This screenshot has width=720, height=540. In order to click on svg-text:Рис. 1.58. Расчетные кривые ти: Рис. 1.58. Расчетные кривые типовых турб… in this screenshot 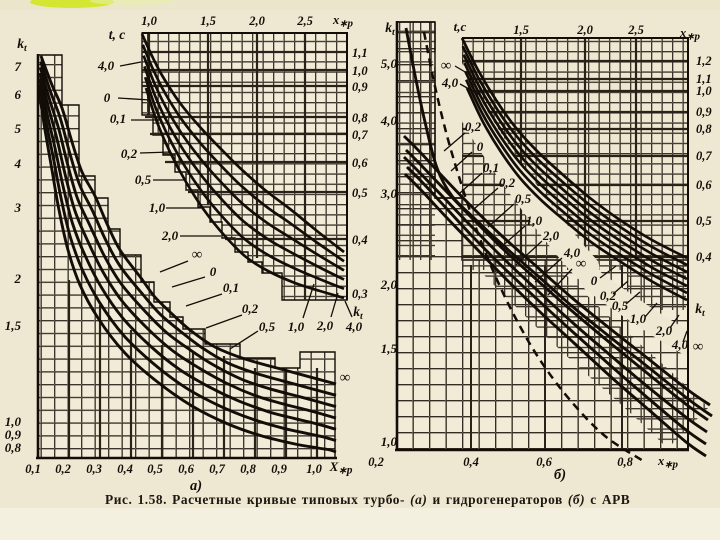, I will do `click(367, 499)`.